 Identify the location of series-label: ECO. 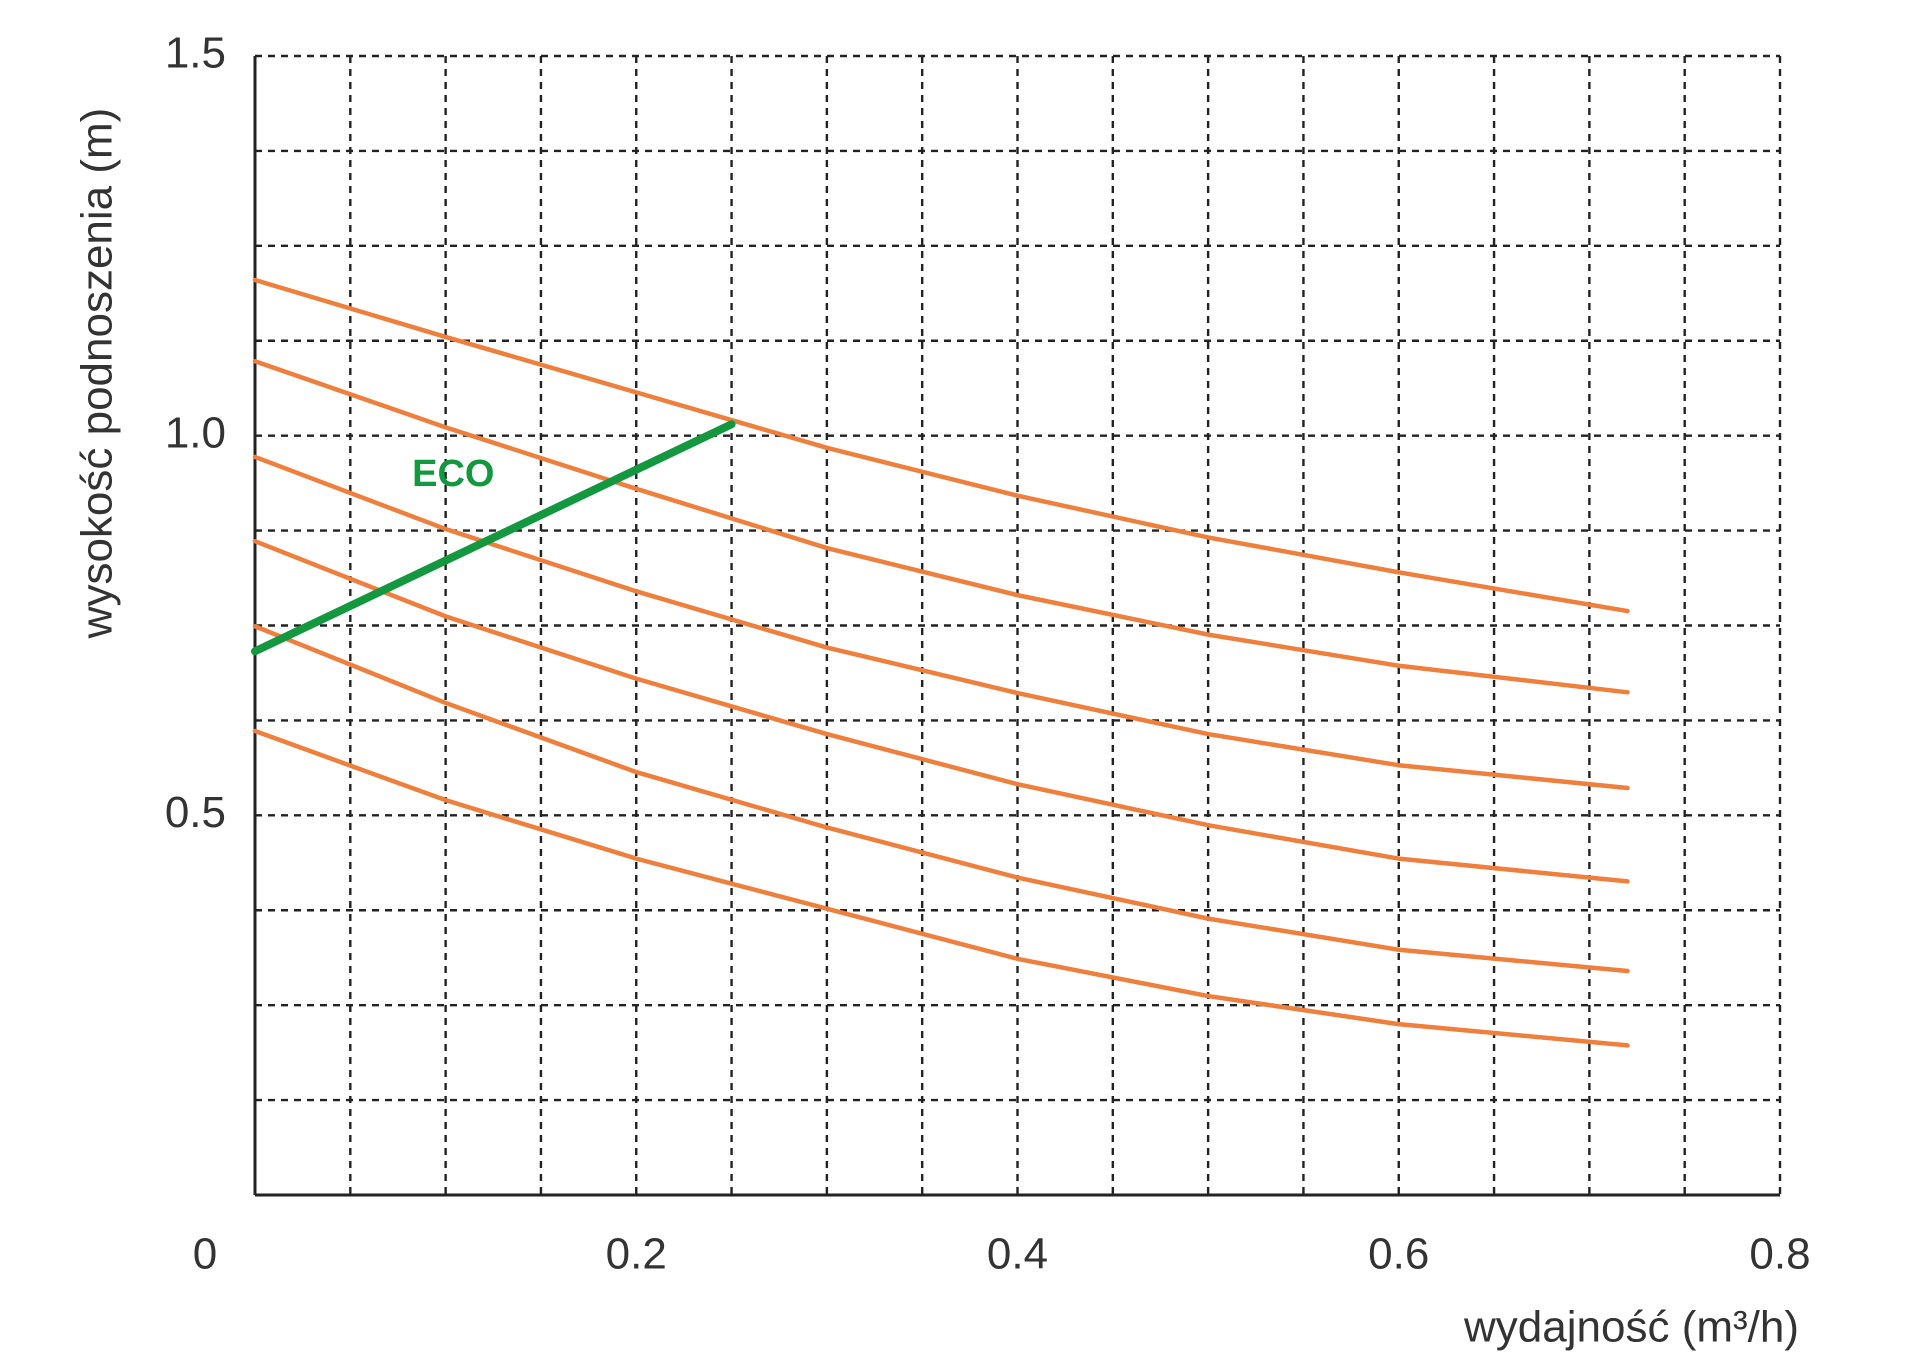
(453, 474).